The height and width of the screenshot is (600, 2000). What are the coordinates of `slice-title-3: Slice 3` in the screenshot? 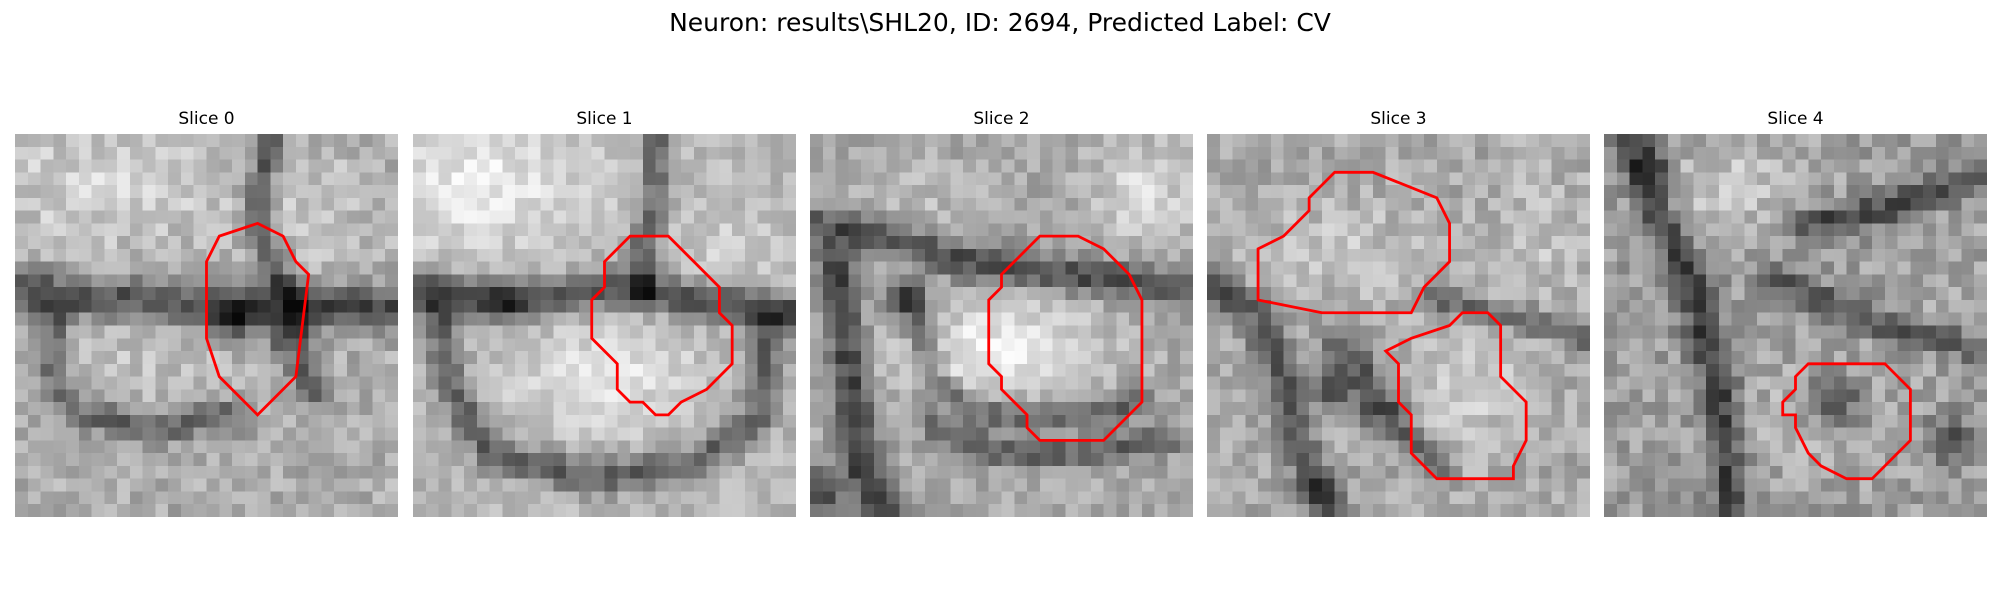 It's located at (1398, 119).